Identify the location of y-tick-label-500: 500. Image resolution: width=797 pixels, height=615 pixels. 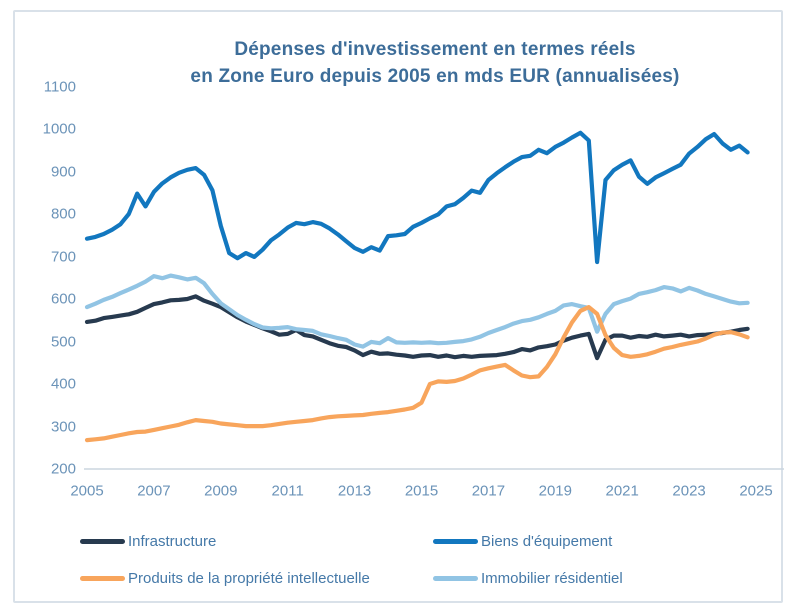
(63, 341).